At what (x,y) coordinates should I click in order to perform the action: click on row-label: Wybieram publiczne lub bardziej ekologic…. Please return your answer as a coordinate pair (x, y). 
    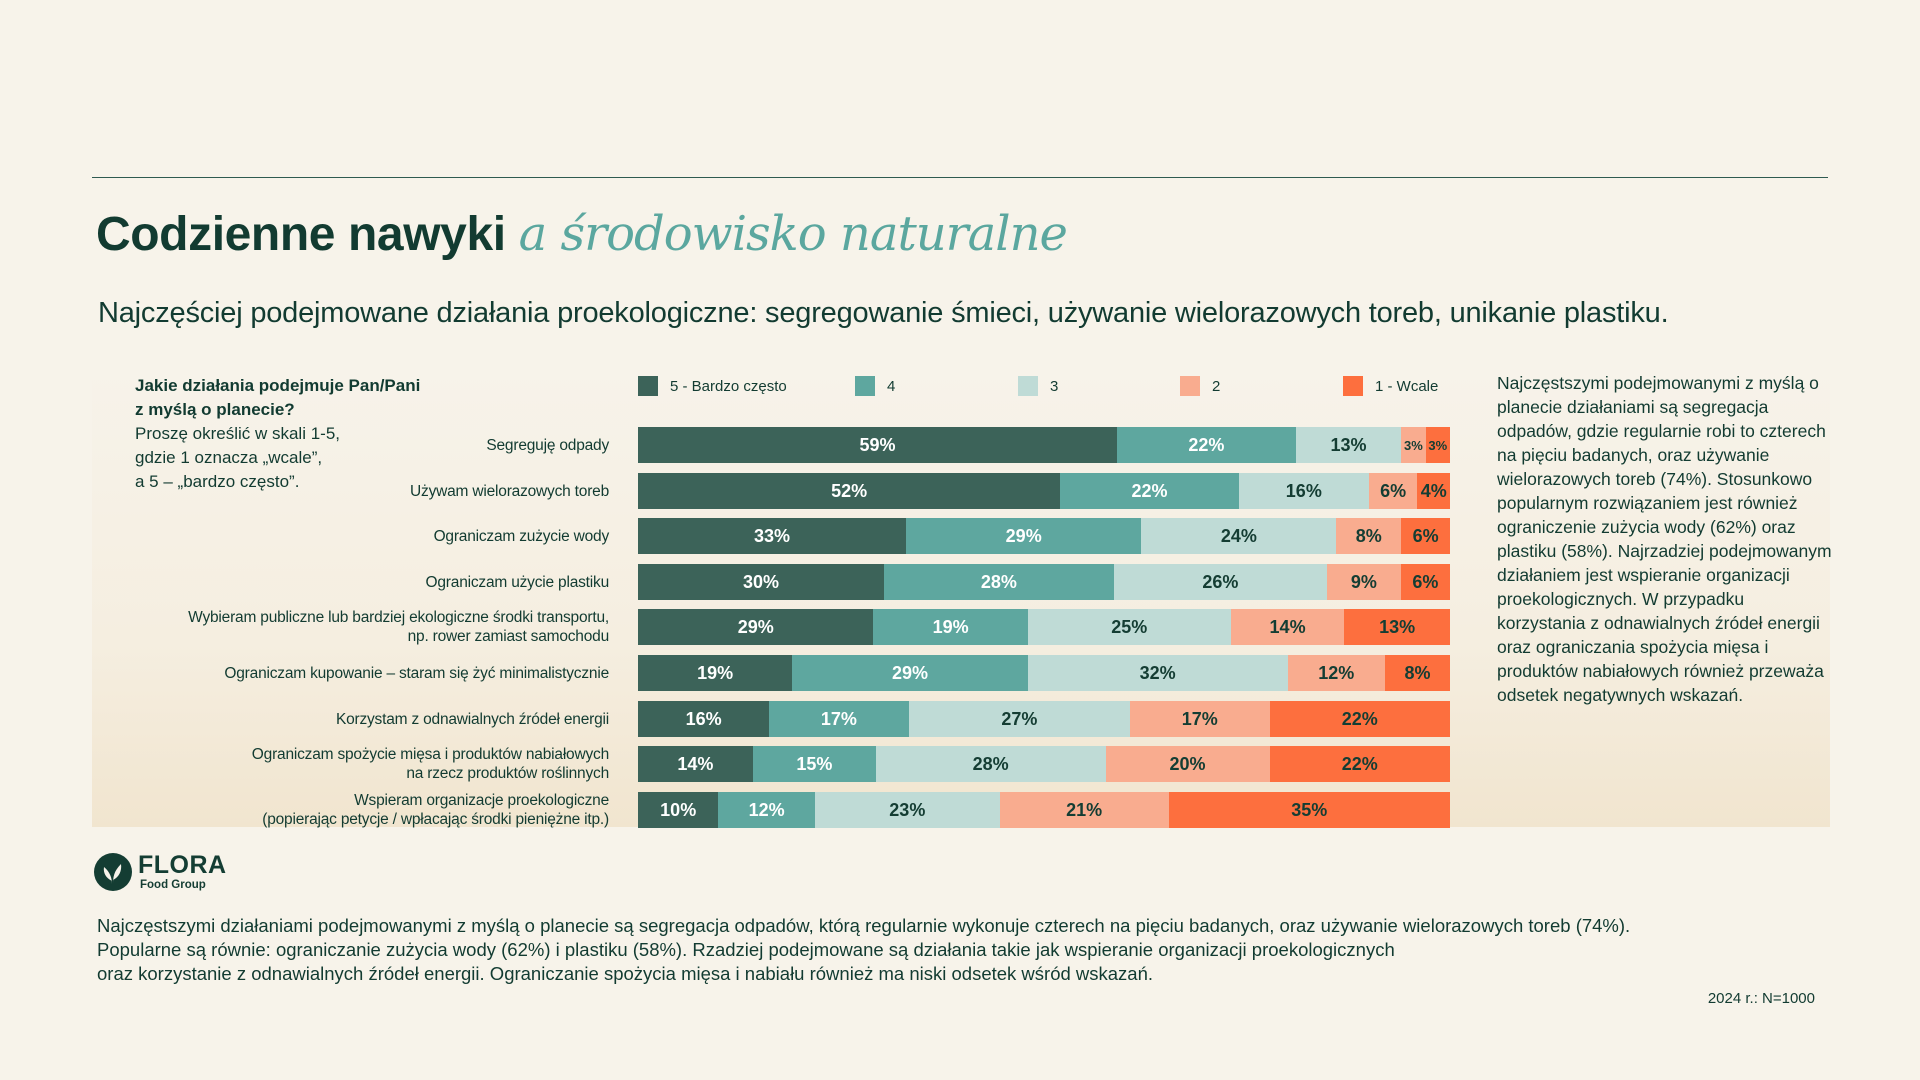
    Looking at the image, I should click on (398, 627).